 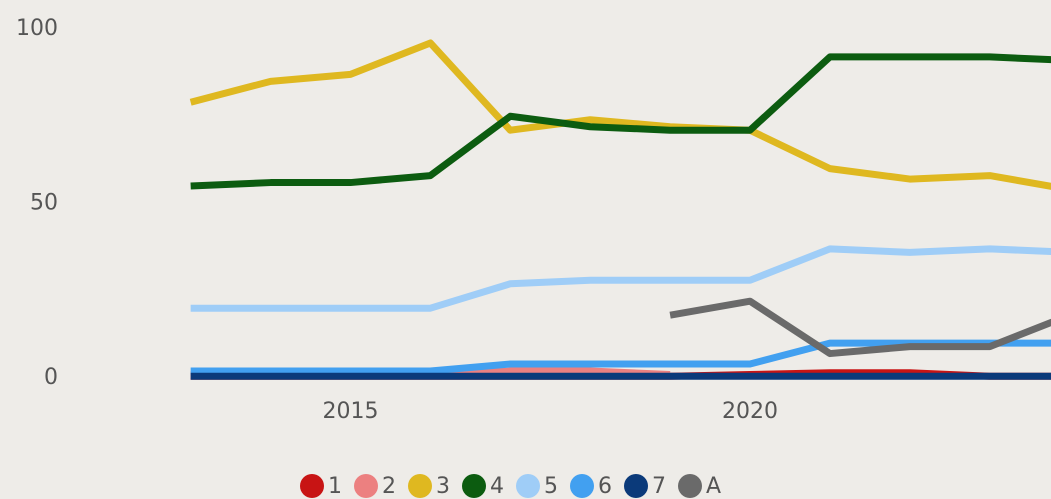 What do you see at coordinates (44, 203) in the screenshot?
I see `y-tick-label: 50` at bounding box center [44, 203].